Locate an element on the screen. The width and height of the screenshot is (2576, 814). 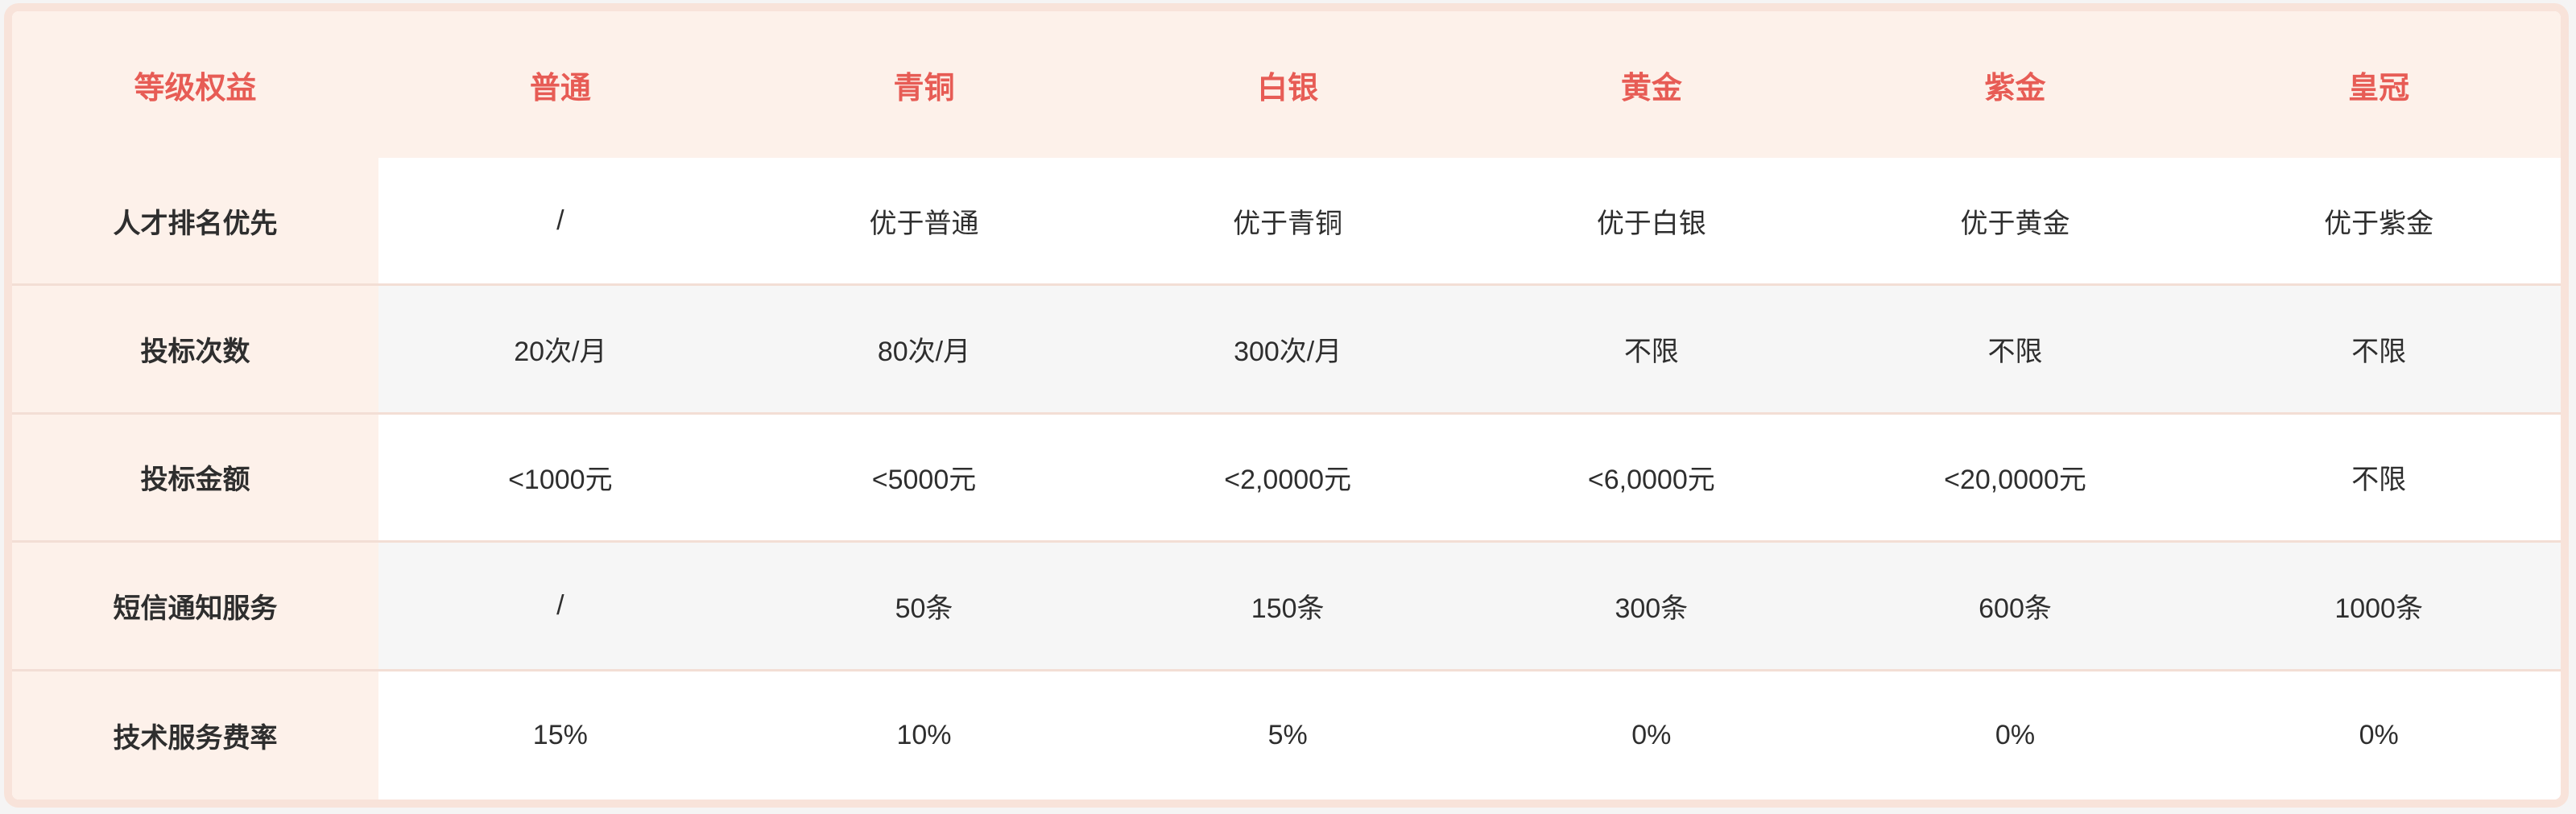
benefit-value-cell: 15% is located at coordinates (560, 735).